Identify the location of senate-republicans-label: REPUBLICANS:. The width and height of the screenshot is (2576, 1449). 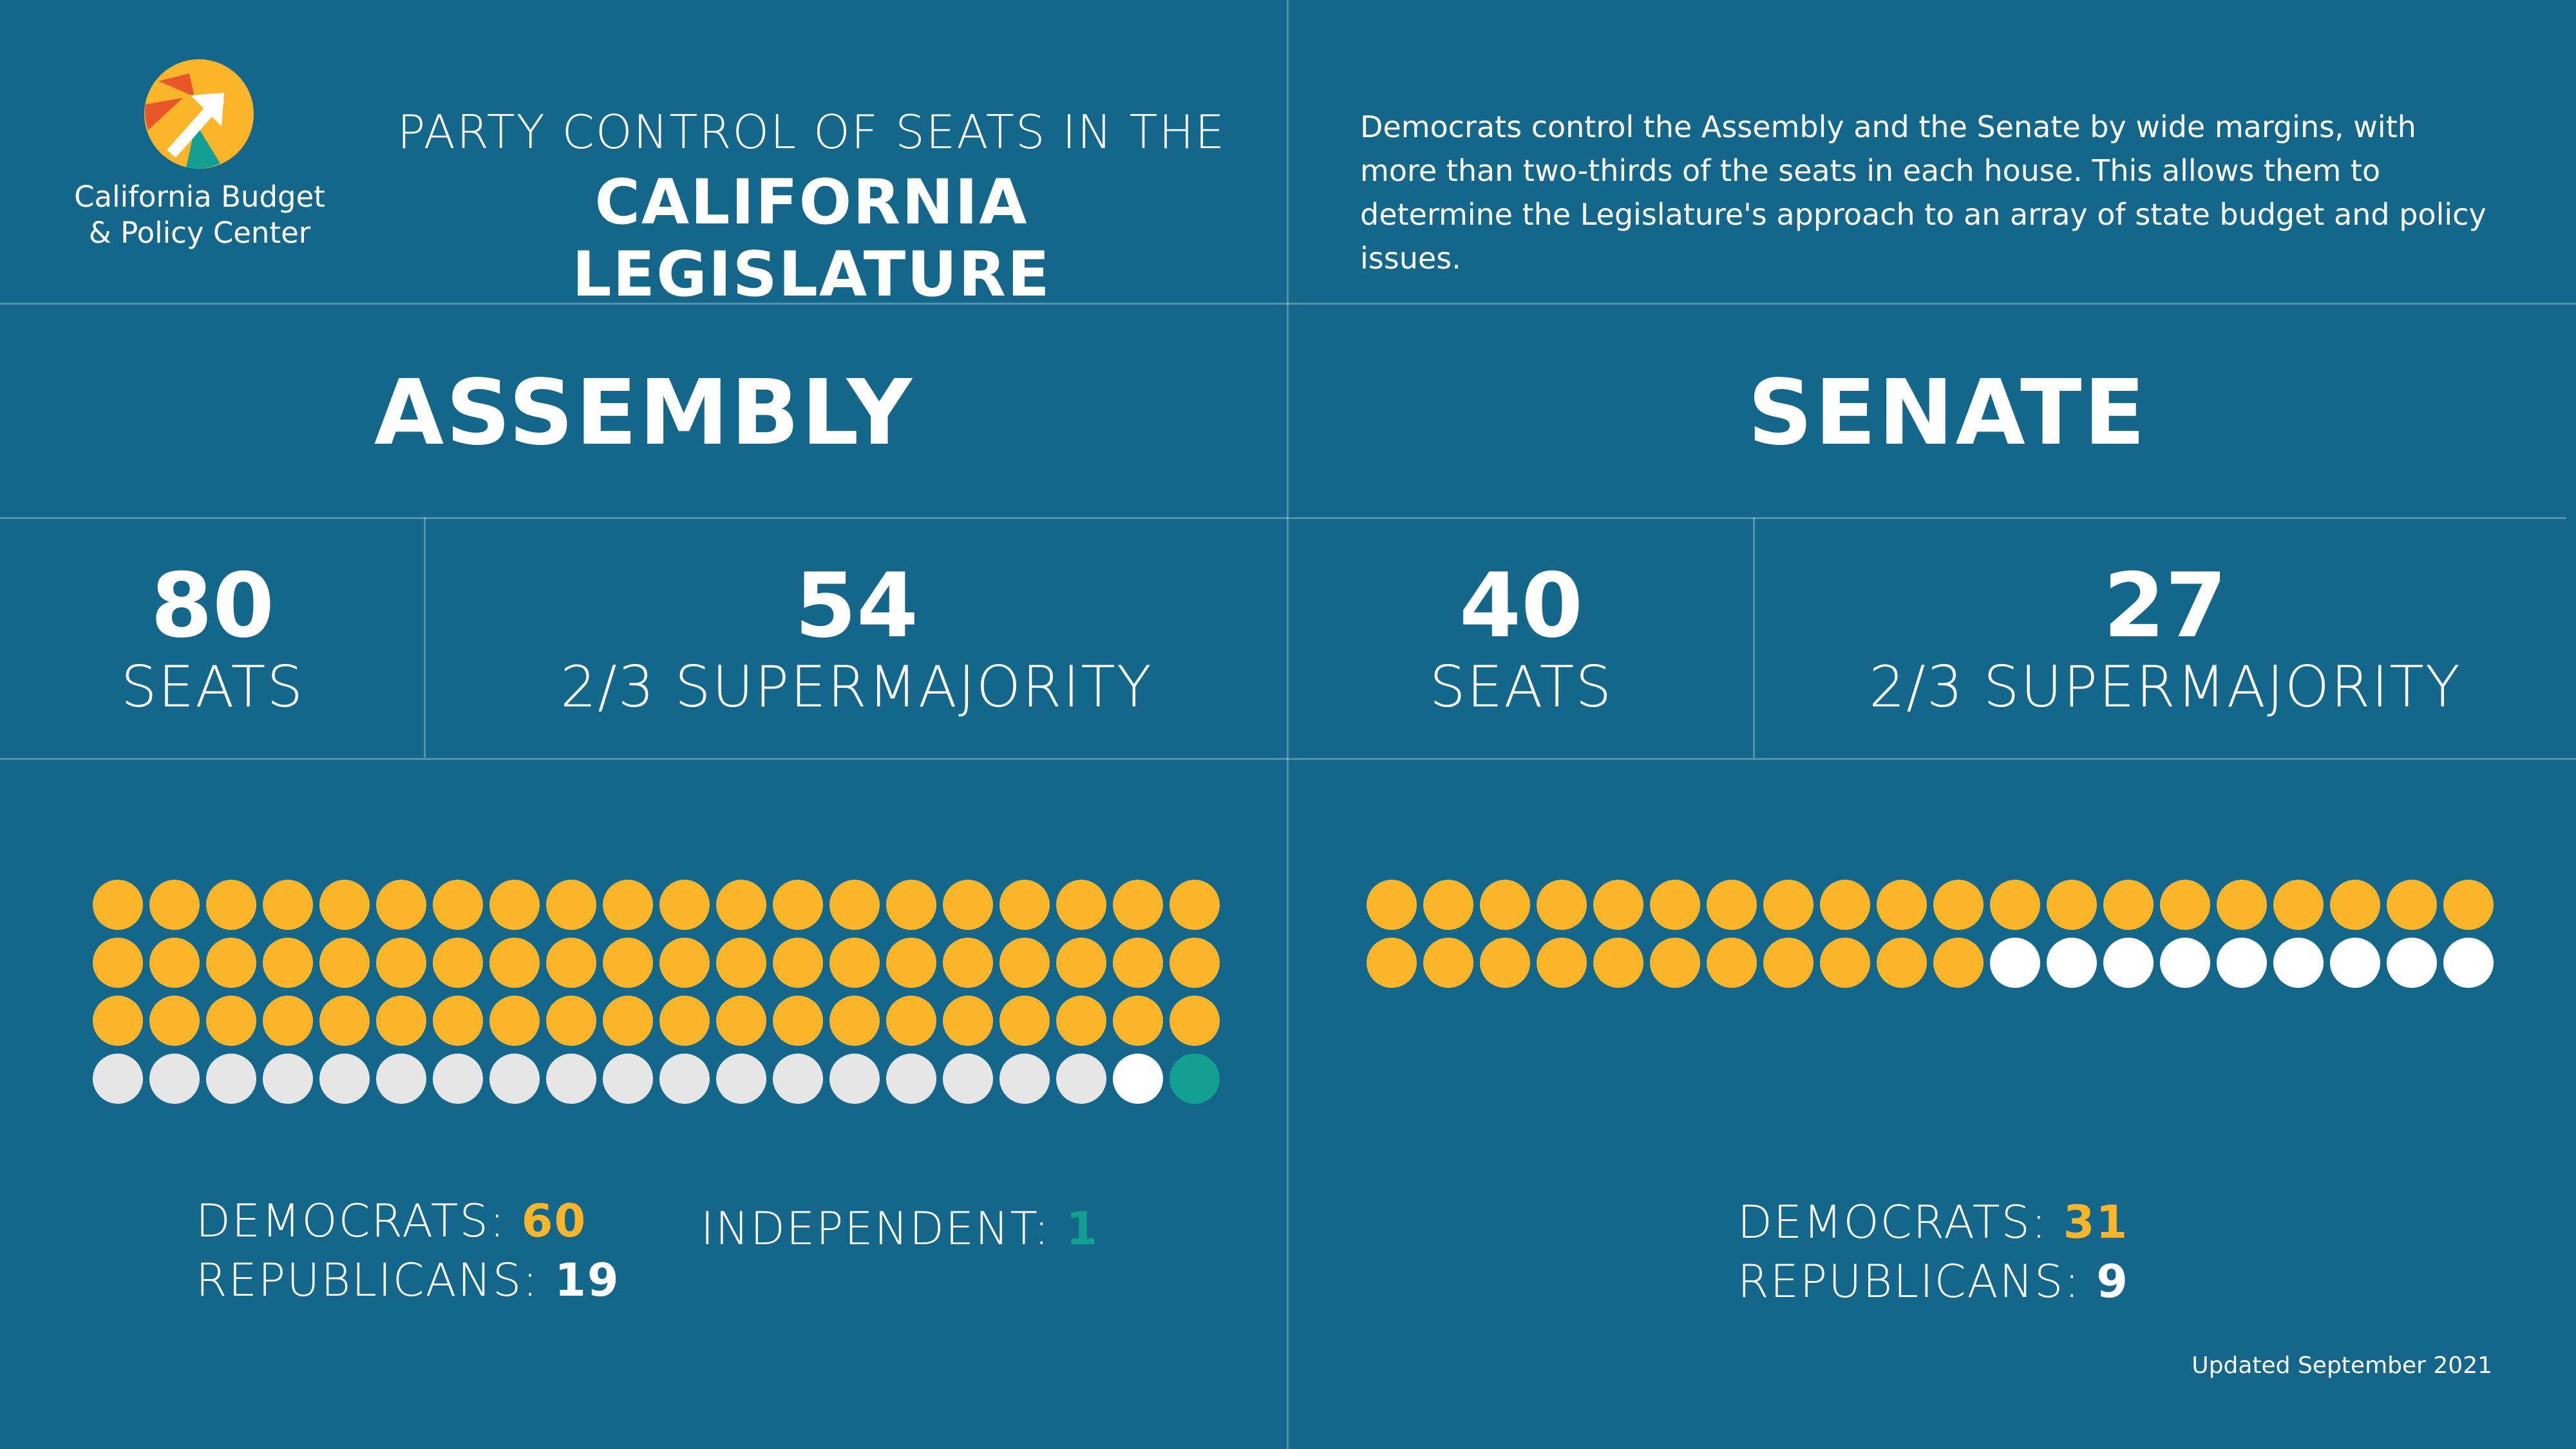
(1909, 1282).